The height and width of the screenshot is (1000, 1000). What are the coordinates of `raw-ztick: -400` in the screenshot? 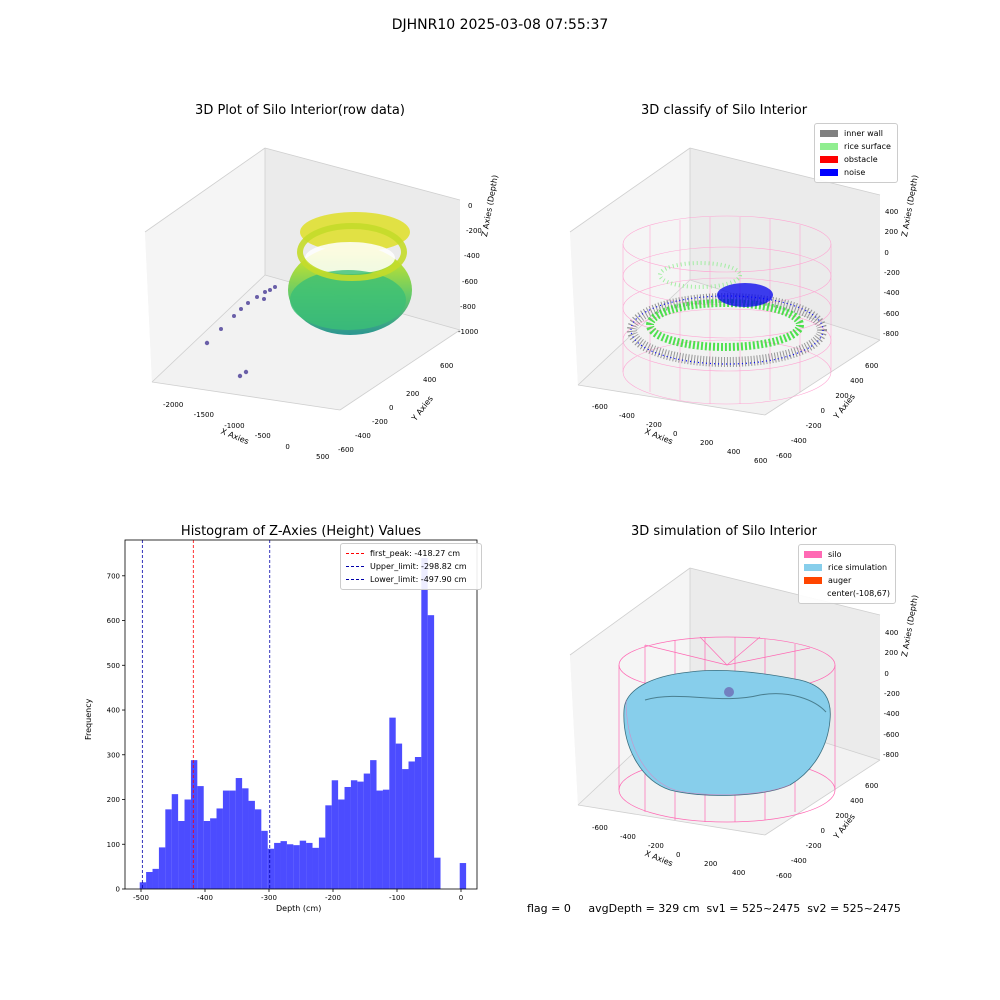 It's located at (472, 256).